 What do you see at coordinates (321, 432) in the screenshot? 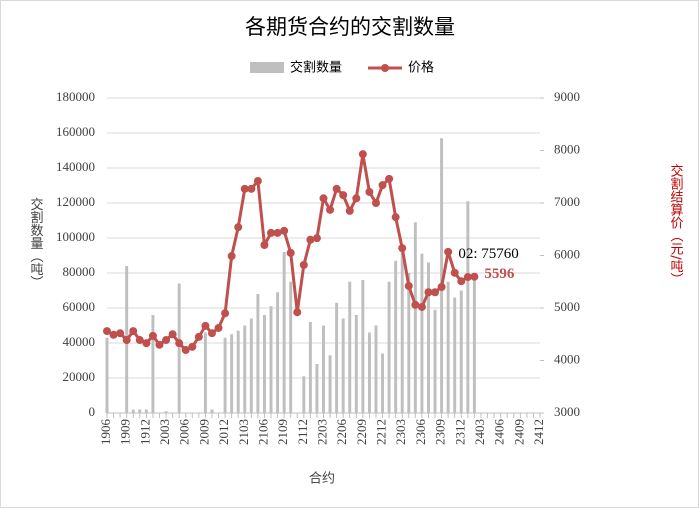
I see `x-tick-label: 2203` at bounding box center [321, 432].